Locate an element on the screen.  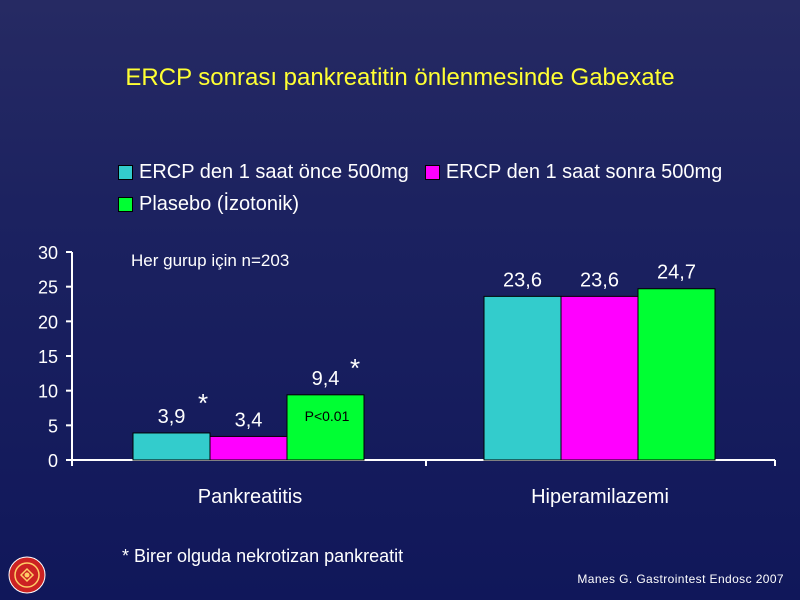
institution-logo-icon is located at coordinates (27, 575).